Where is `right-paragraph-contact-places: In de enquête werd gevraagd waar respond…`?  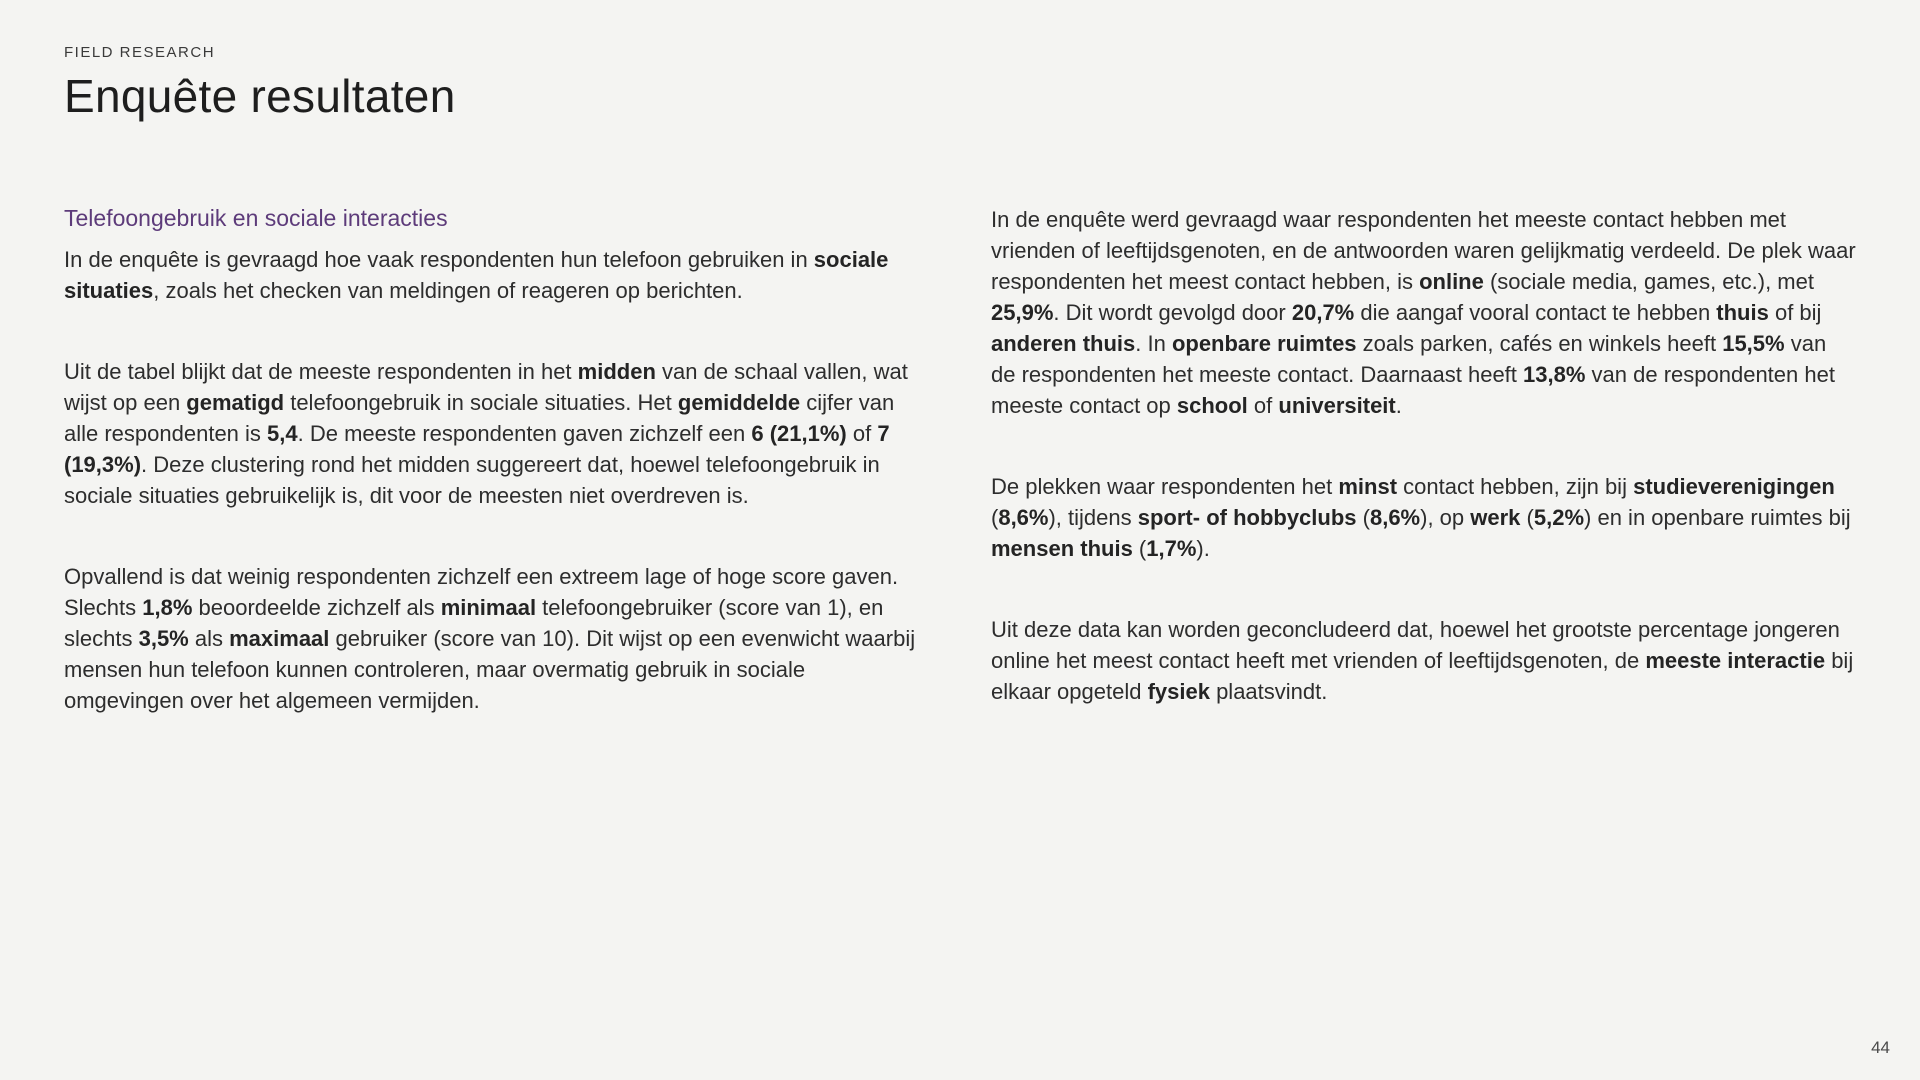
right-paragraph-contact-places: In de enquête werd gevraagd waar respond… is located at coordinates (1423, 312).